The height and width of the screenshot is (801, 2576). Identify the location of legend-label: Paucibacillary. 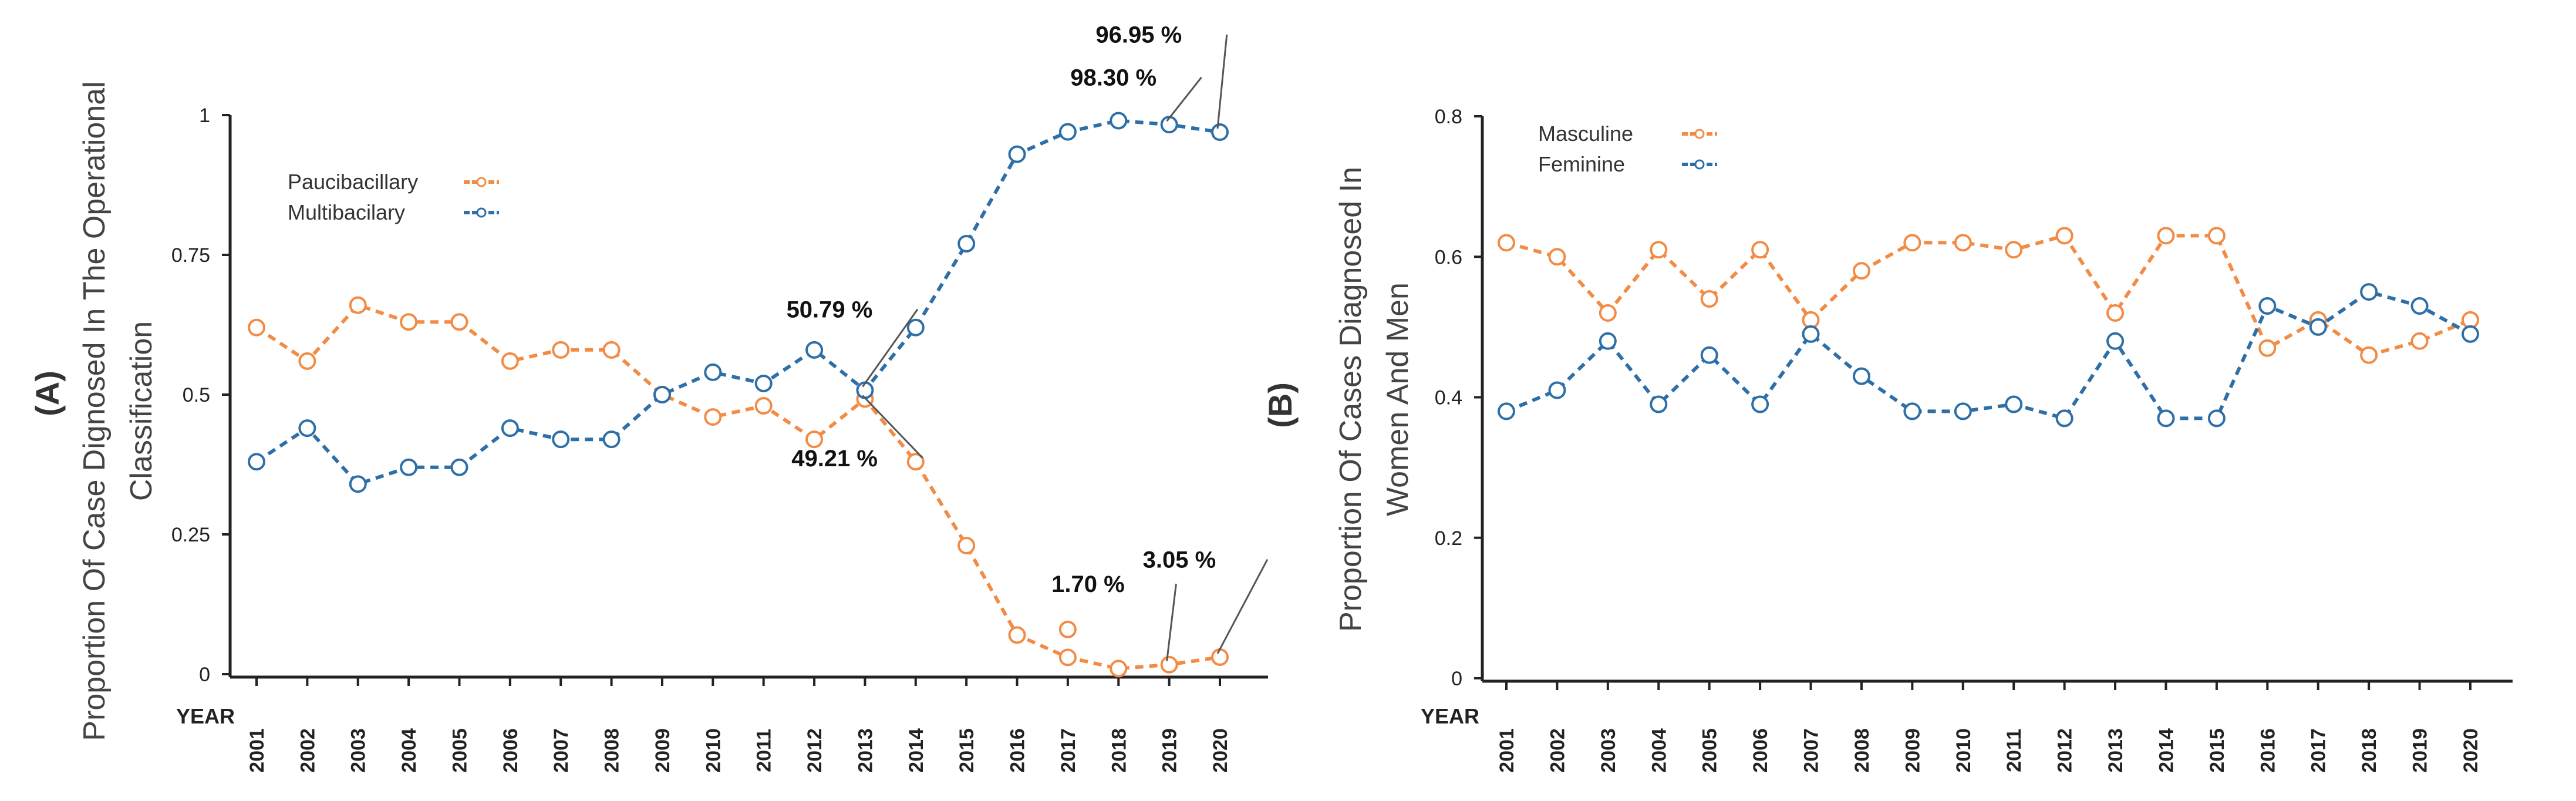
(353, 182).